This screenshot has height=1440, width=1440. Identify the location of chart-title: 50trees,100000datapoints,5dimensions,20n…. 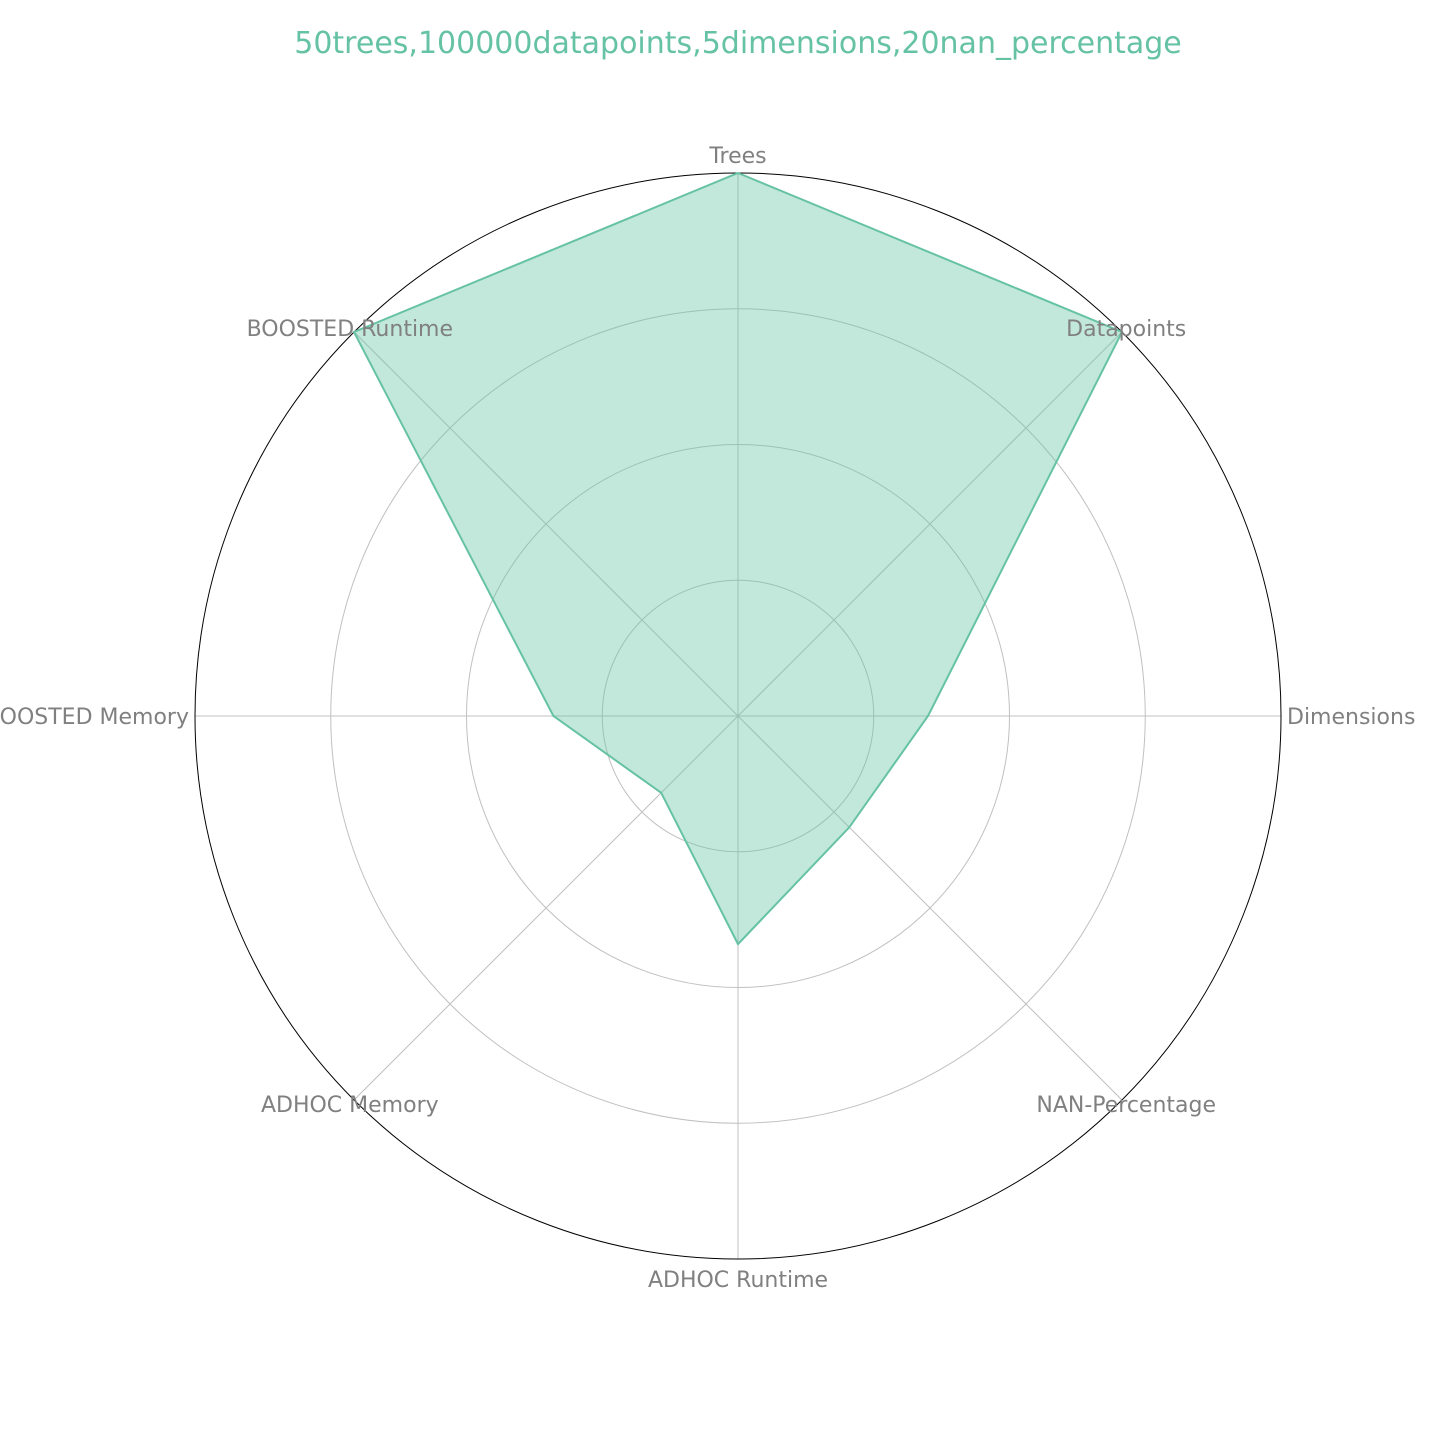
(738, 43).